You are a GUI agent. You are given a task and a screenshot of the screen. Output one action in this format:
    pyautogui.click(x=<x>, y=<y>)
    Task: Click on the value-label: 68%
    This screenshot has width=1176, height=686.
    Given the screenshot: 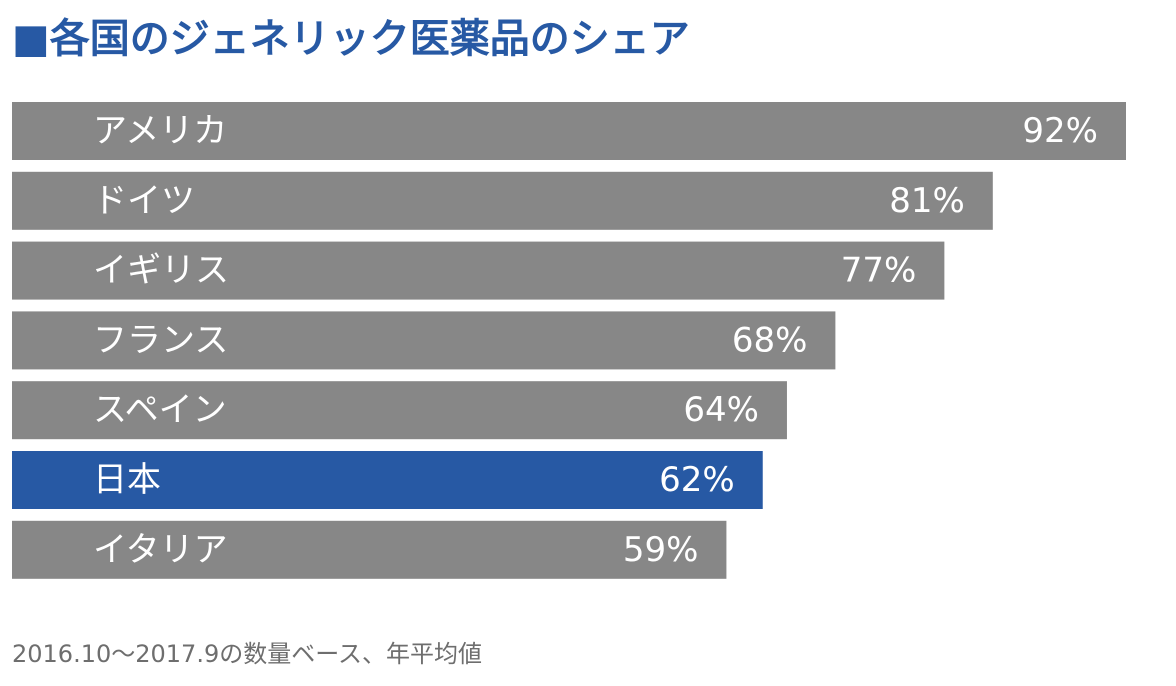 What is the action you would take?
    pyautogui.click(x=770, y=340)
    